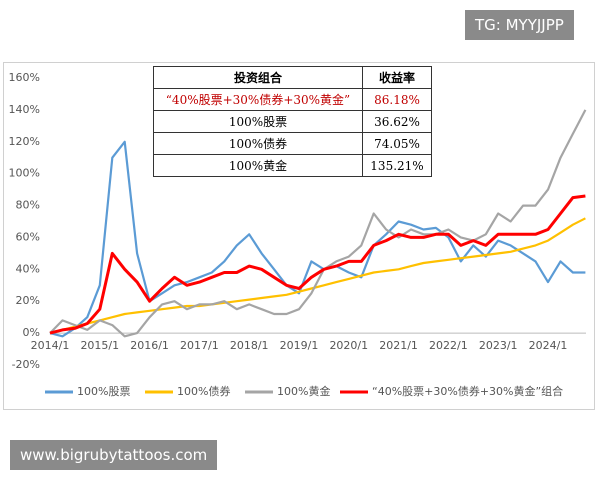 The height and width of the screenshot is (480, 600). I want to click on table-cell: 100%债券, so click(258, 143).